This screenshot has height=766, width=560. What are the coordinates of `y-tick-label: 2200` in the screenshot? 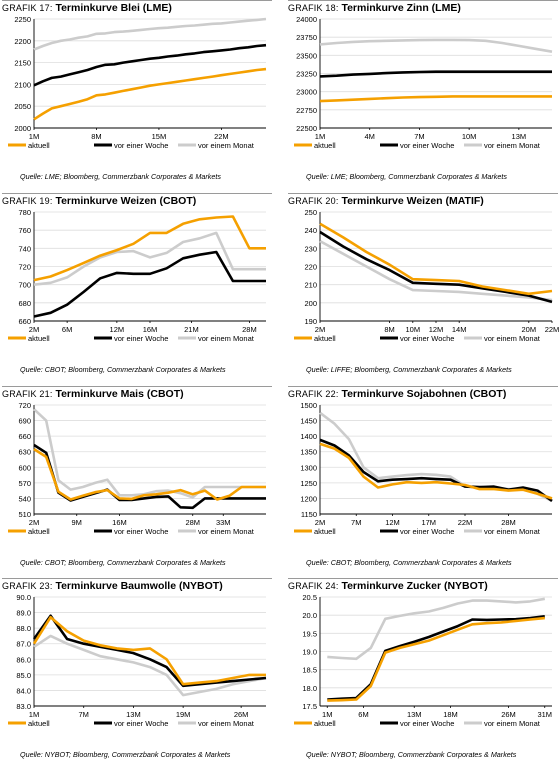 It's located at (22, 41).